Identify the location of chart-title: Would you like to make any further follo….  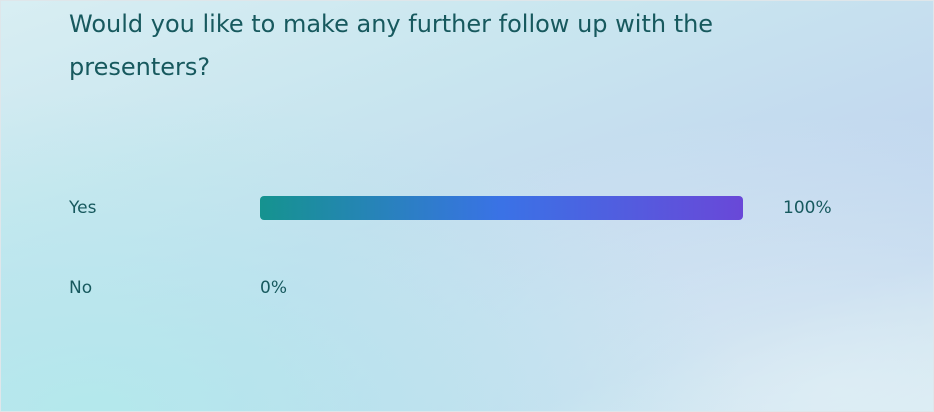
(391, 45).